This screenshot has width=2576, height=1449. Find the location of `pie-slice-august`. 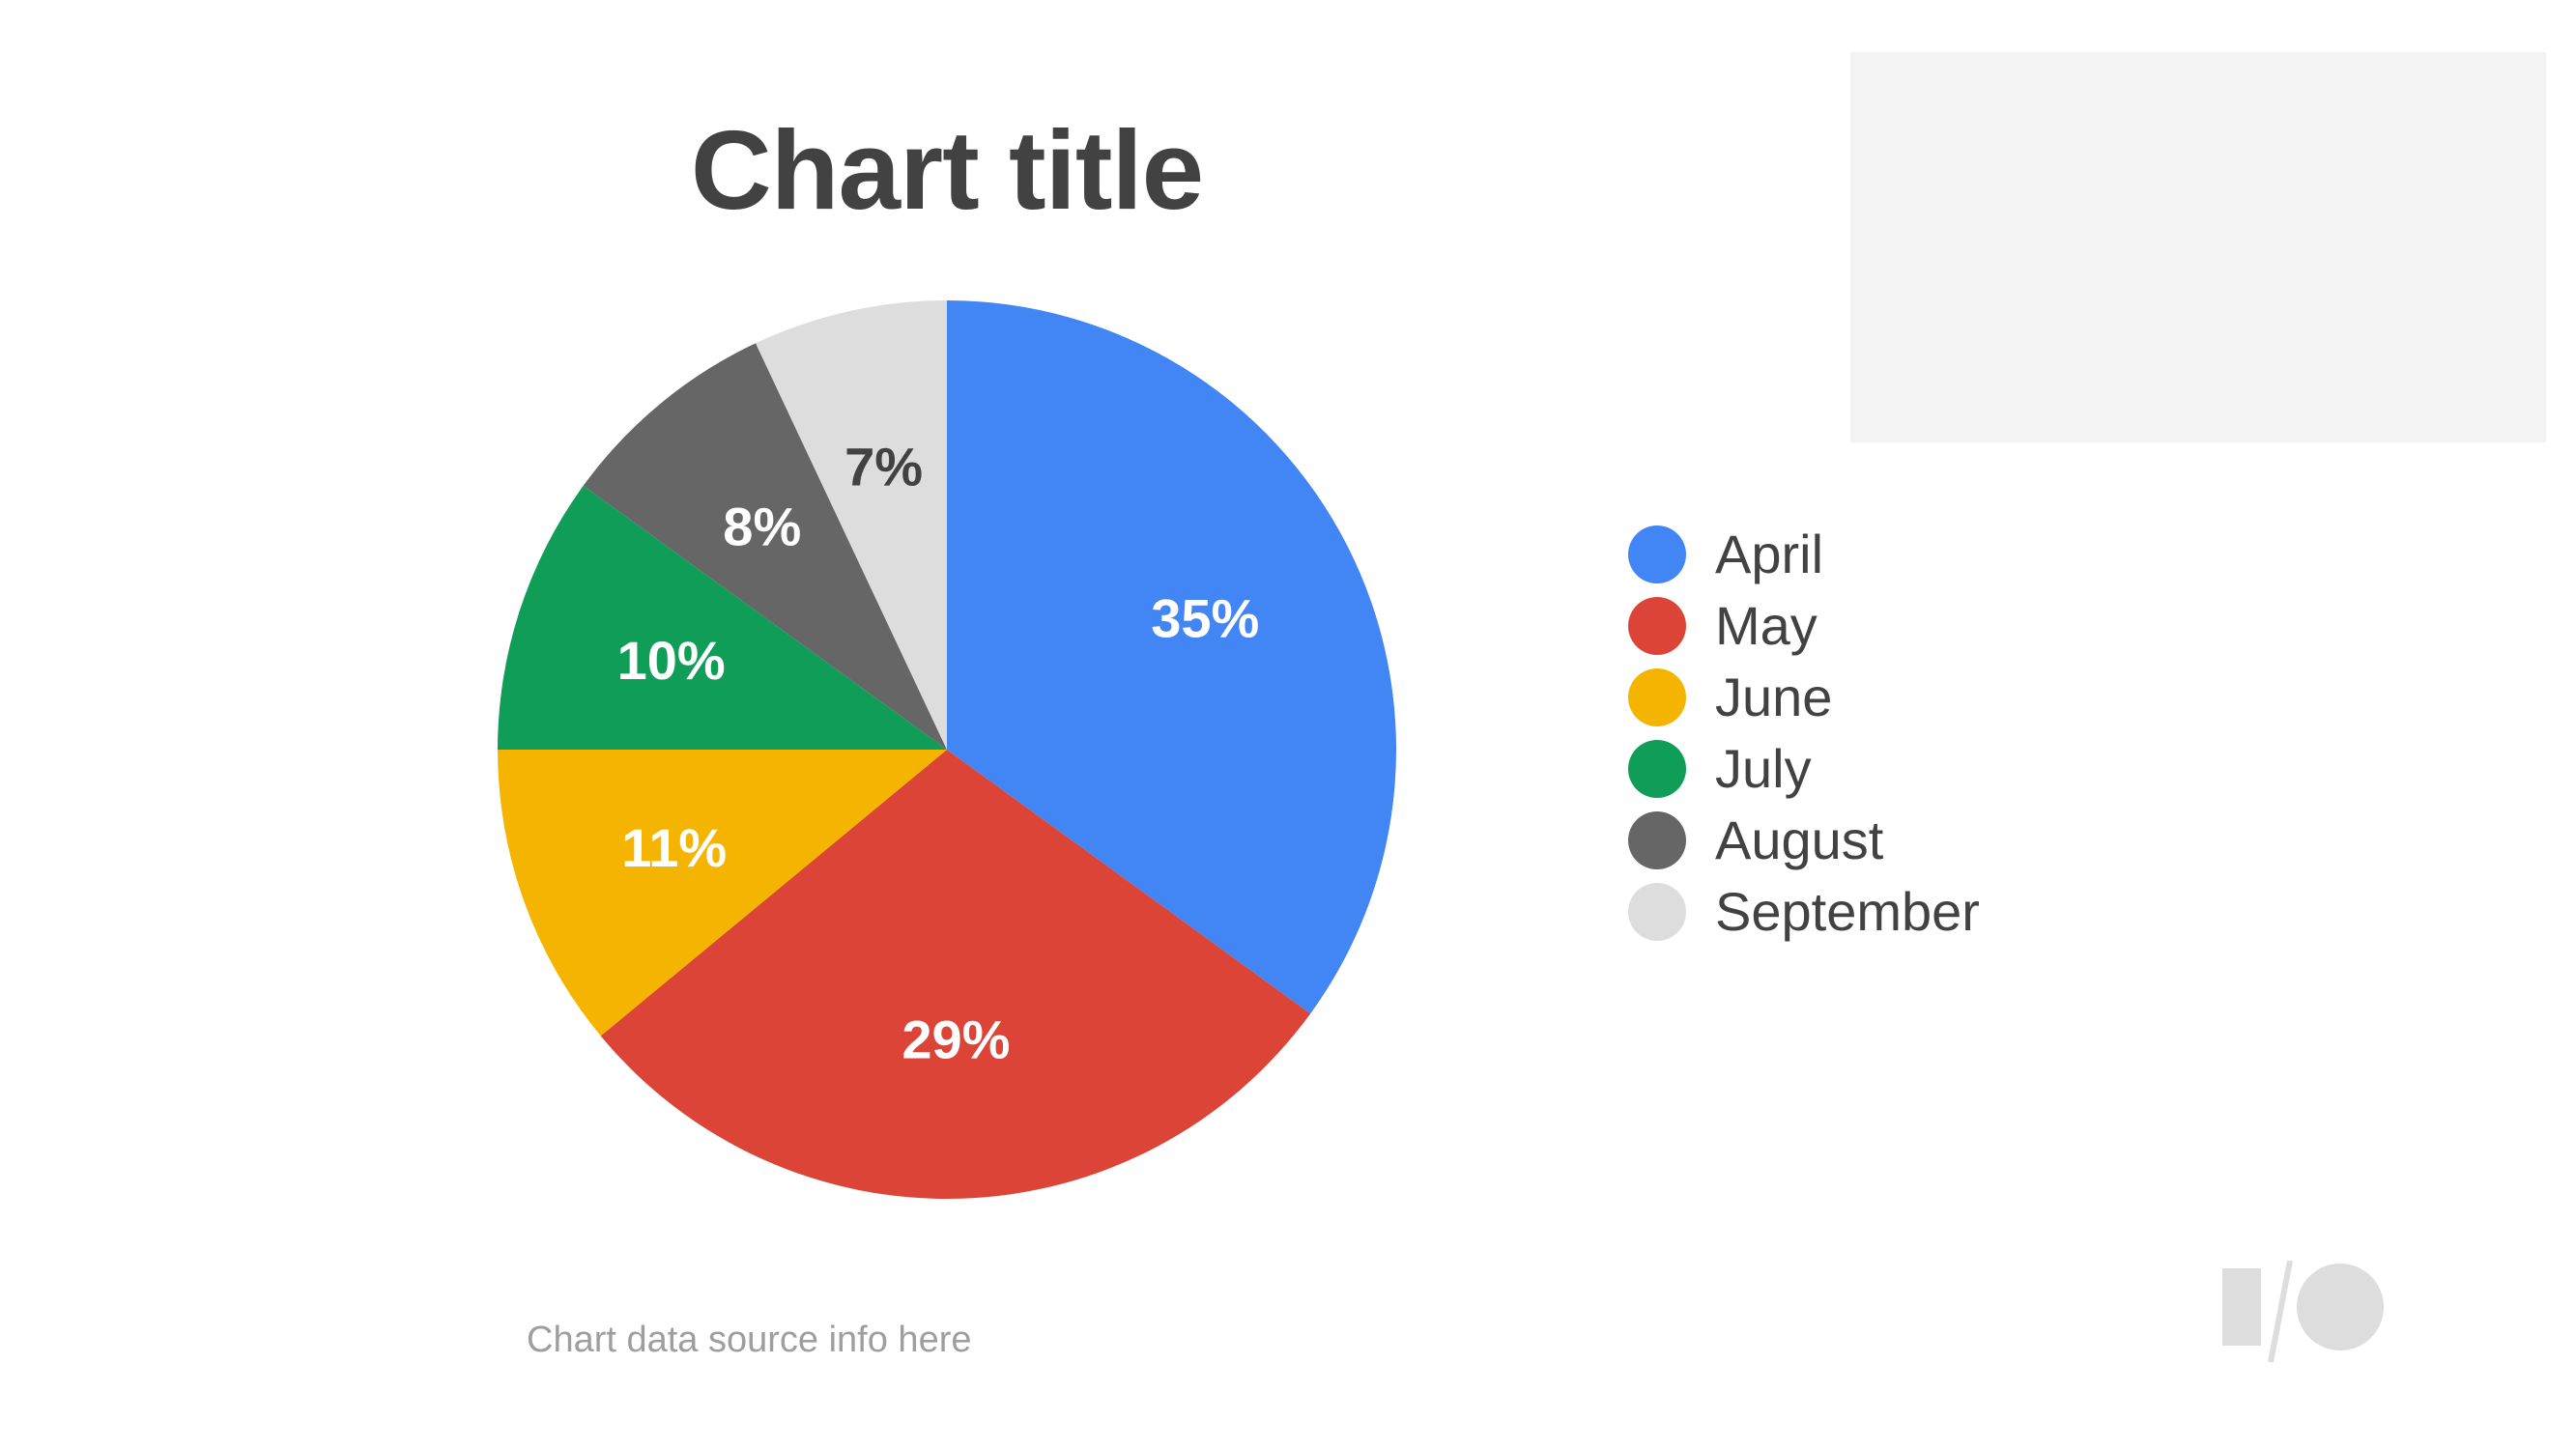

pie-slice-august is located at coordinates (765, 546).